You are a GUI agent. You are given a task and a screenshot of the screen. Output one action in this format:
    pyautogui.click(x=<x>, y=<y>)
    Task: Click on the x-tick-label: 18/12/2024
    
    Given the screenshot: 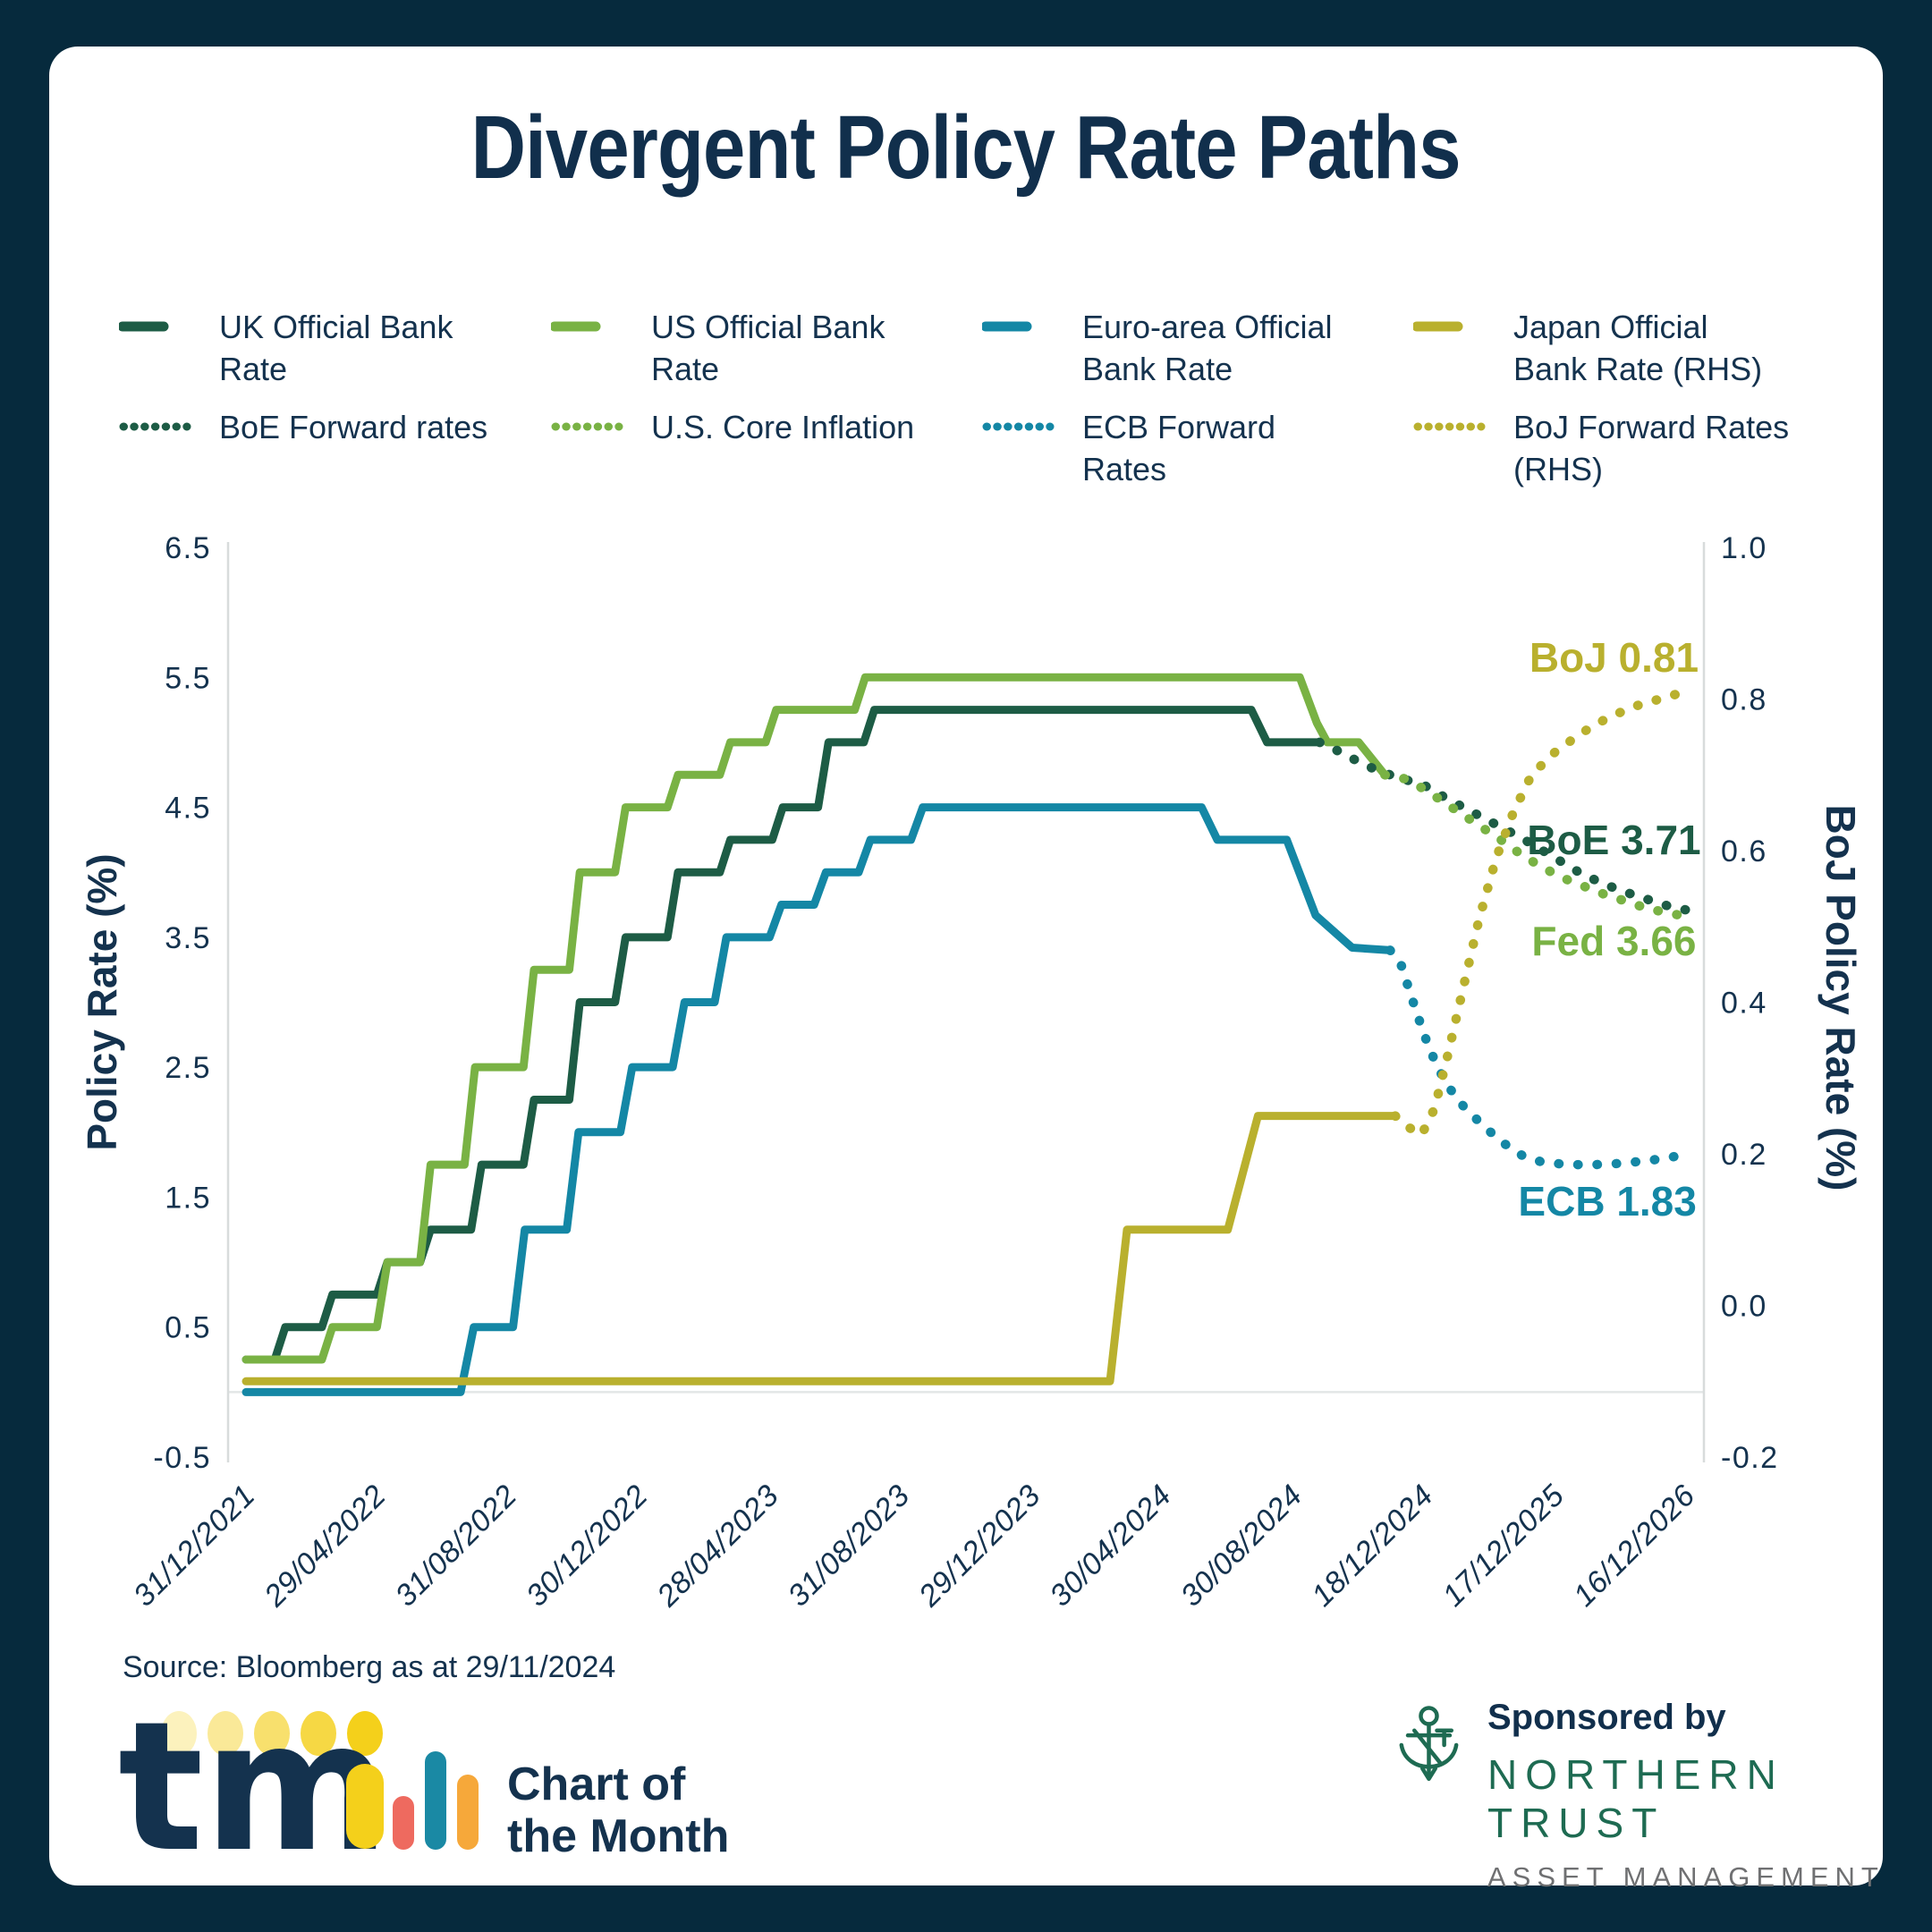 What is the action you would take?
    pyautogui.click(x=1372, y=1546)
    